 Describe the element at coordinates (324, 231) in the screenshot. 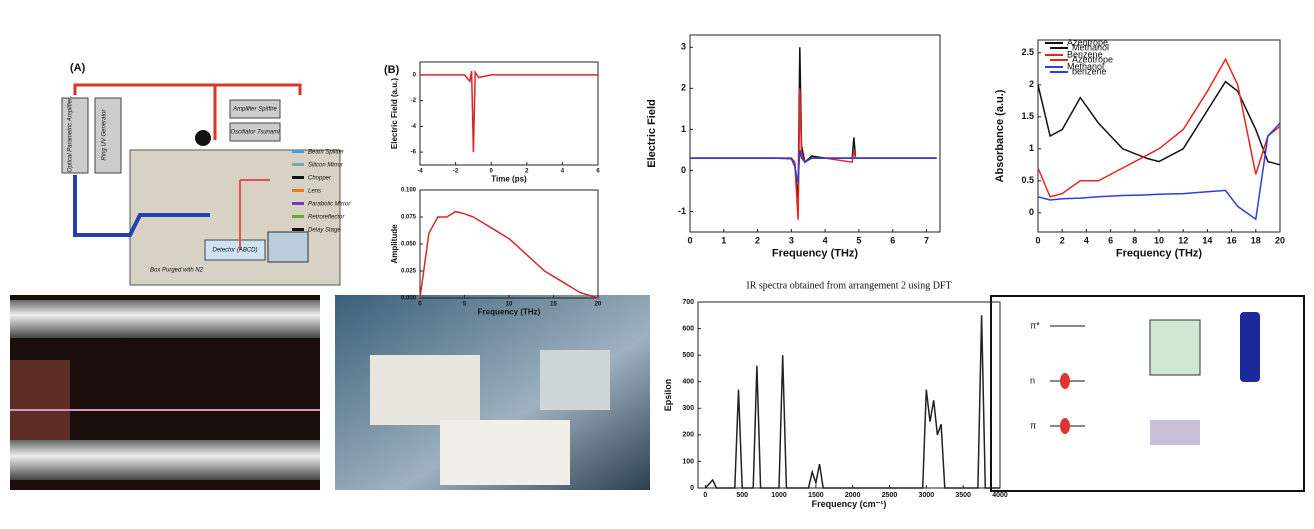

I see `legend-label: Delay Stage` at that location.